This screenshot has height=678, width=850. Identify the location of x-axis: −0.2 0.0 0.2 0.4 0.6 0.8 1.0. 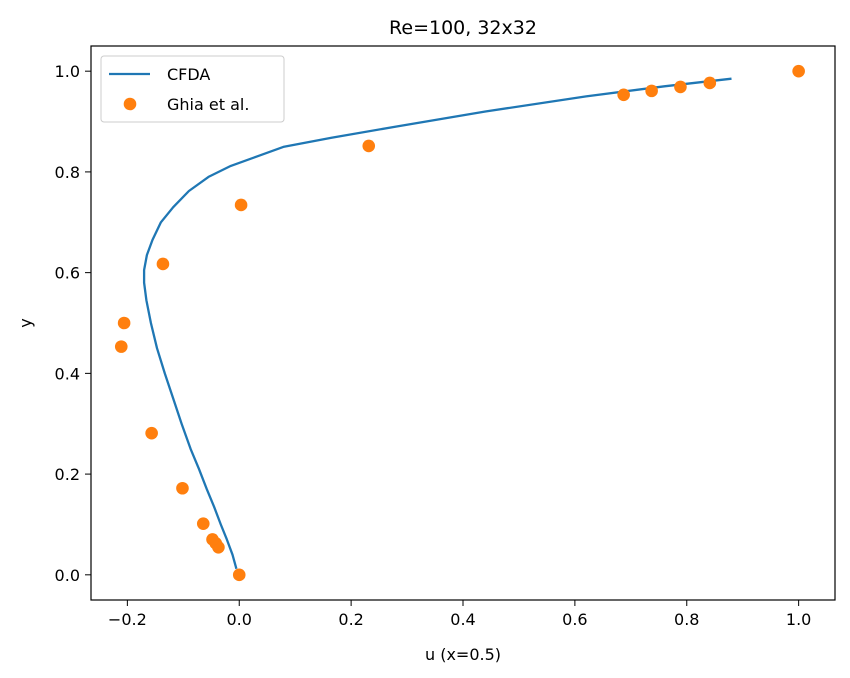
(459, 614).